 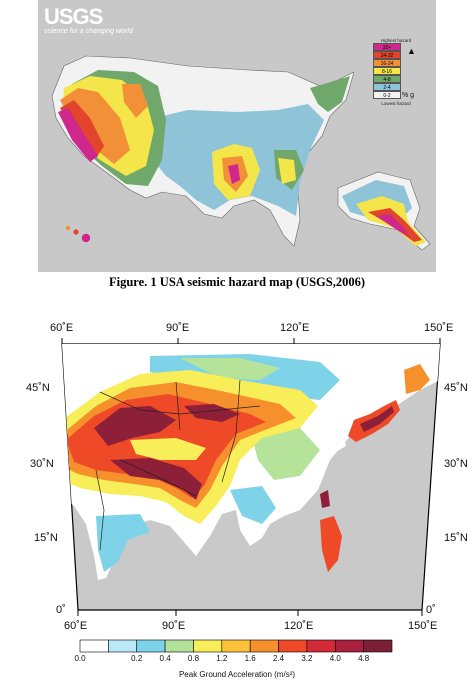 What do you see at coordinates (156, 479) in the screenshot?
I see `pga-zone-darkred-himalaya` at bounding box center [156, 479].